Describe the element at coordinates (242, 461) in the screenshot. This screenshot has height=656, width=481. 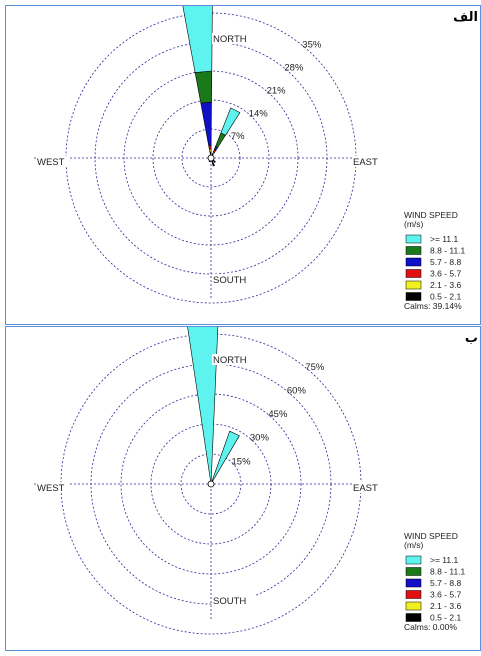
I see `ring-label: 15%` at that location.